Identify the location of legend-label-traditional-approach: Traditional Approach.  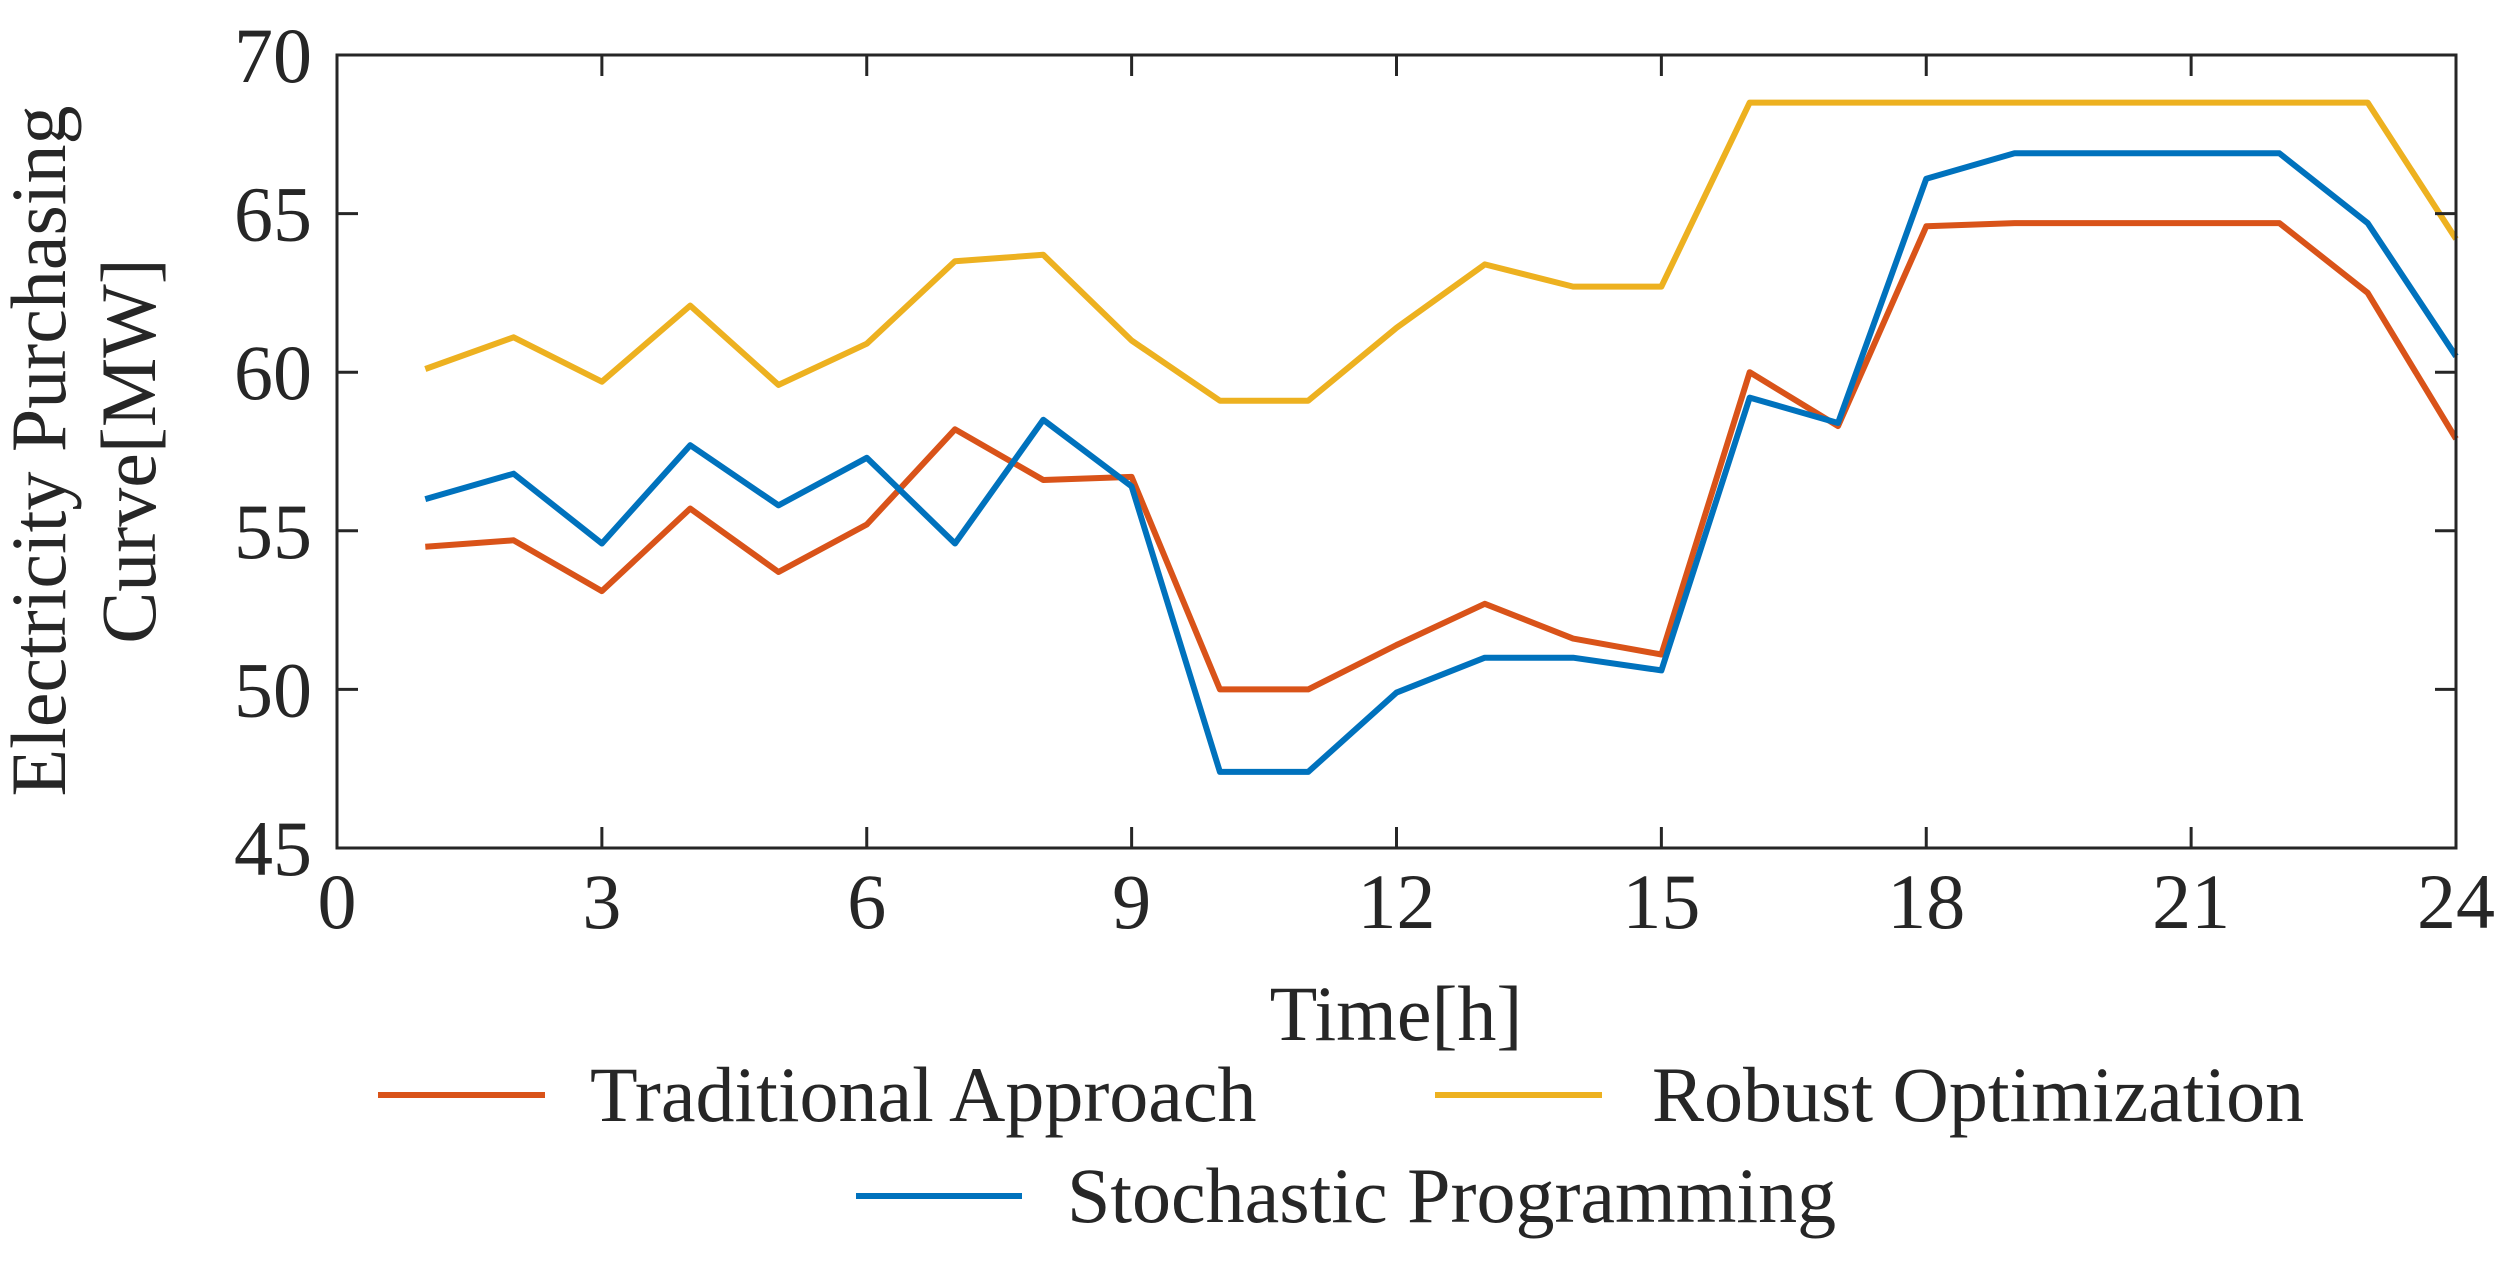
(923, 1094).